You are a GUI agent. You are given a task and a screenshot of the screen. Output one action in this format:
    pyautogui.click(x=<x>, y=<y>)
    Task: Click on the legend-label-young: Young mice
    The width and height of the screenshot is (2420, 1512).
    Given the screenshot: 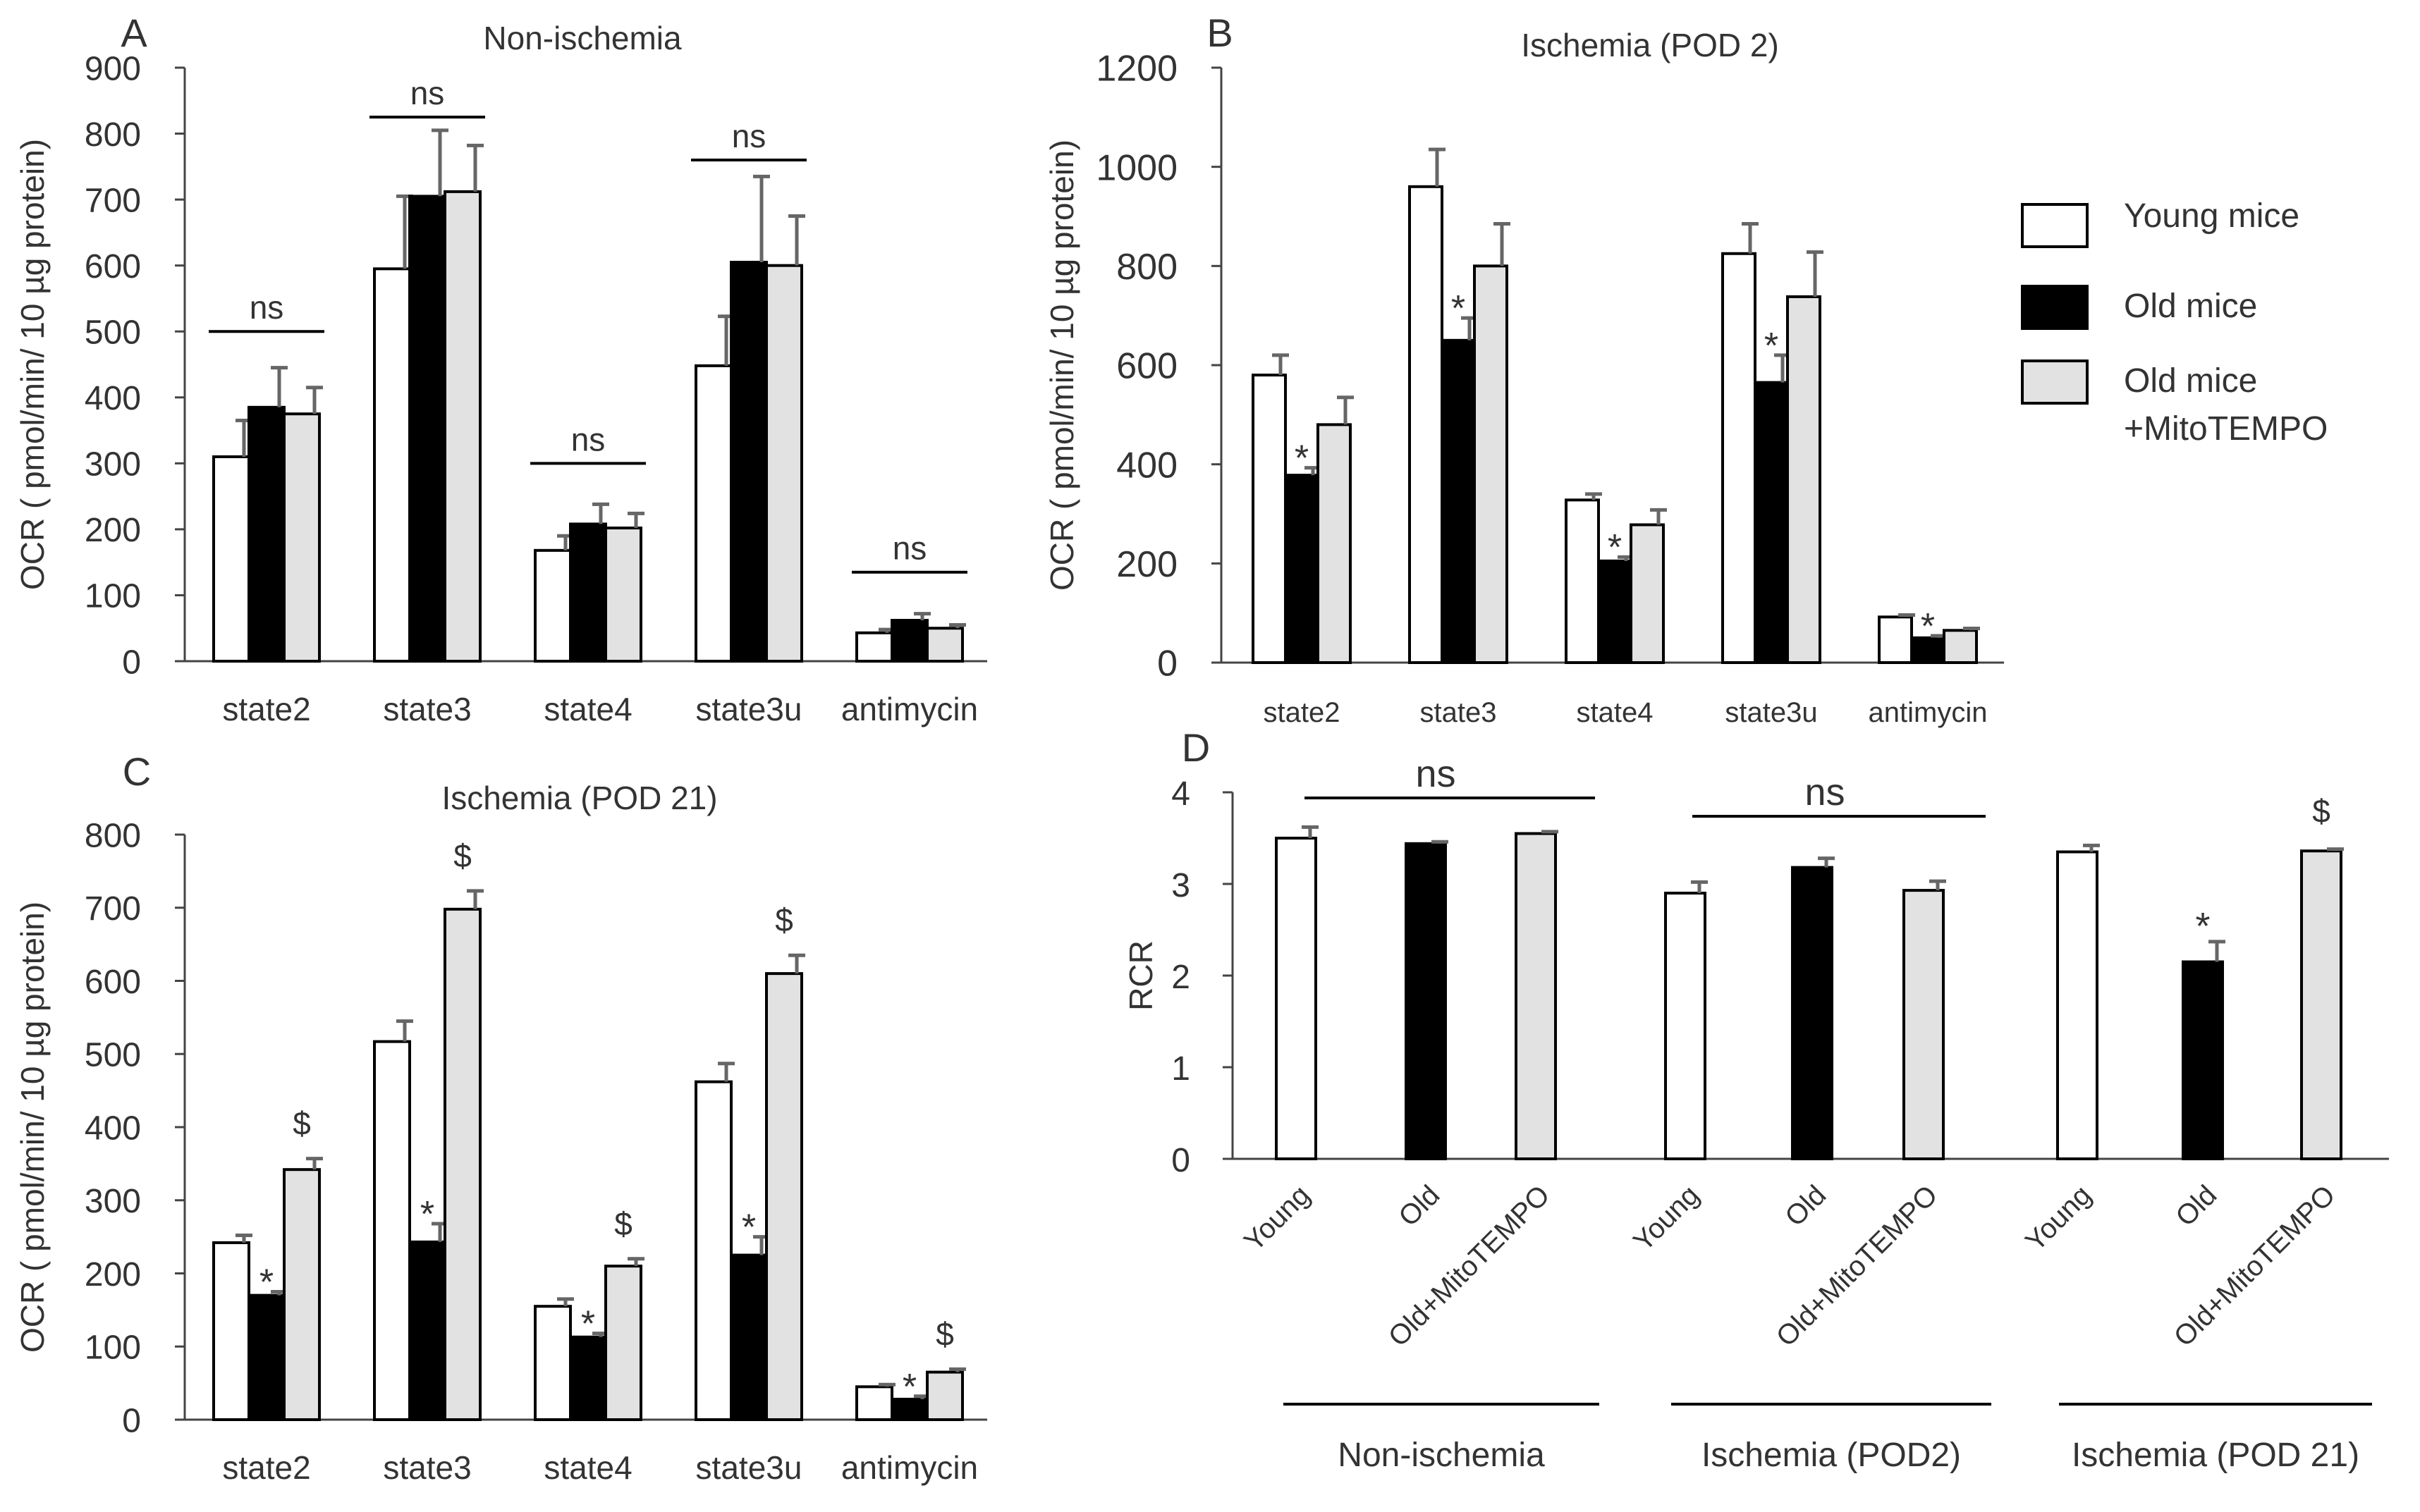 What is the action you would take?
    pyautogui.click(x=2212, y=216)
    